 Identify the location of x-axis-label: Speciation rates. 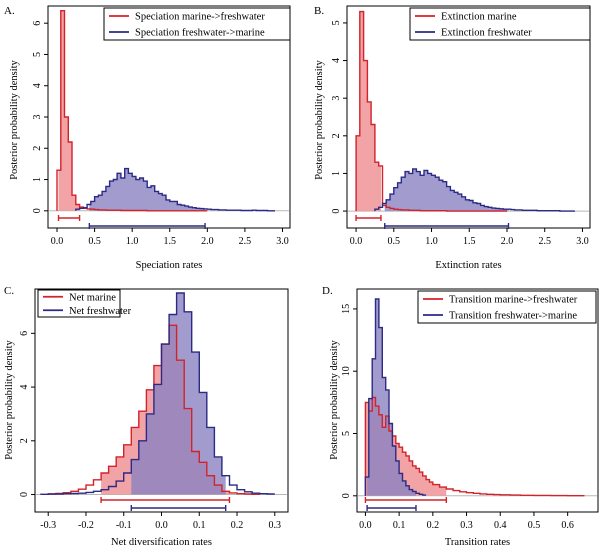
(169, 265).